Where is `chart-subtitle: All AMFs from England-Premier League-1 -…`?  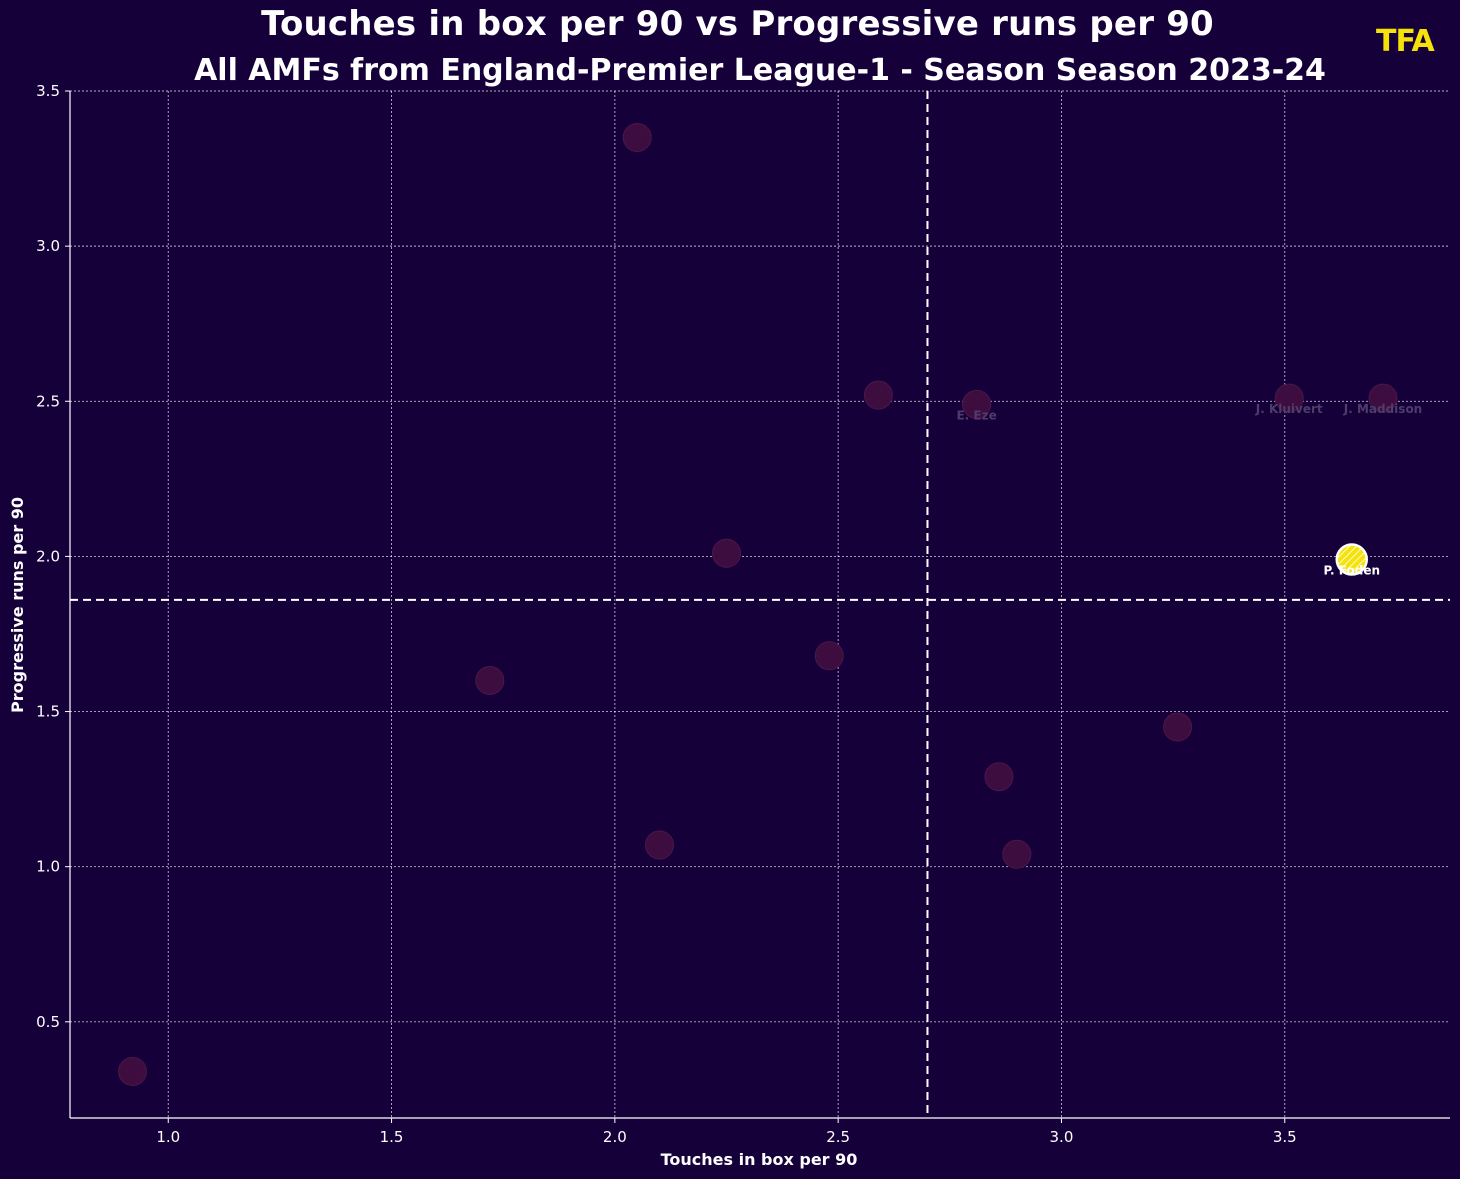 chart-subtitle: All AMFs from England-Premier League-1 -… is located at coordinates (760, 70).